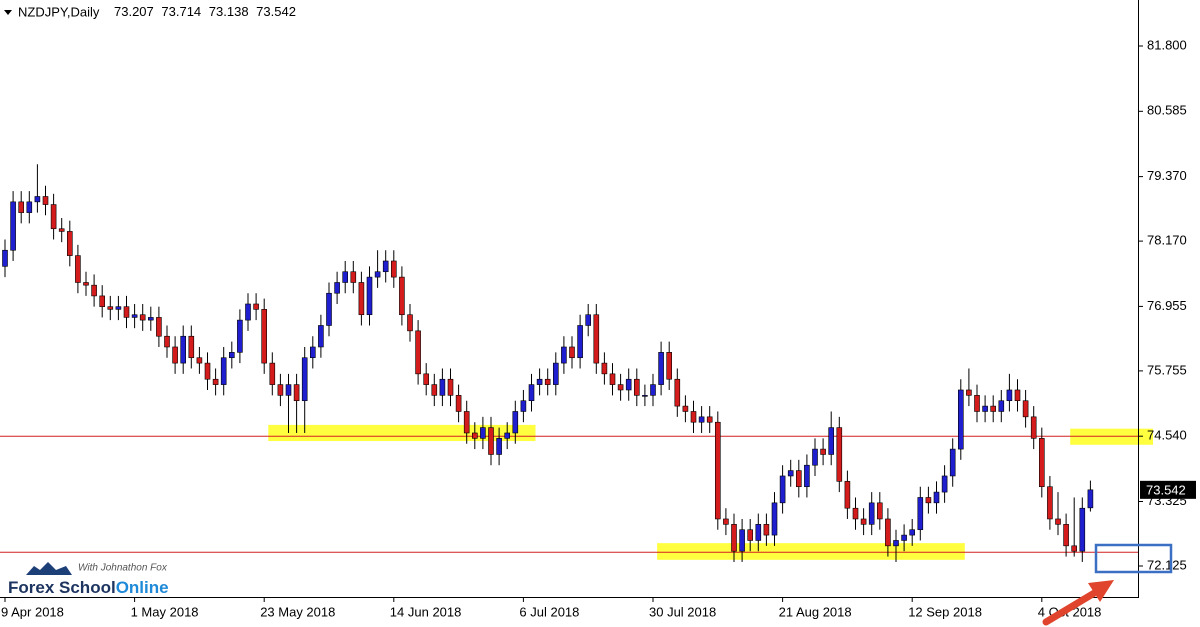 The width and height of the screenshot is (1200, 627). I want to click on y-tick-label: 80.585, so click(1167, 110).